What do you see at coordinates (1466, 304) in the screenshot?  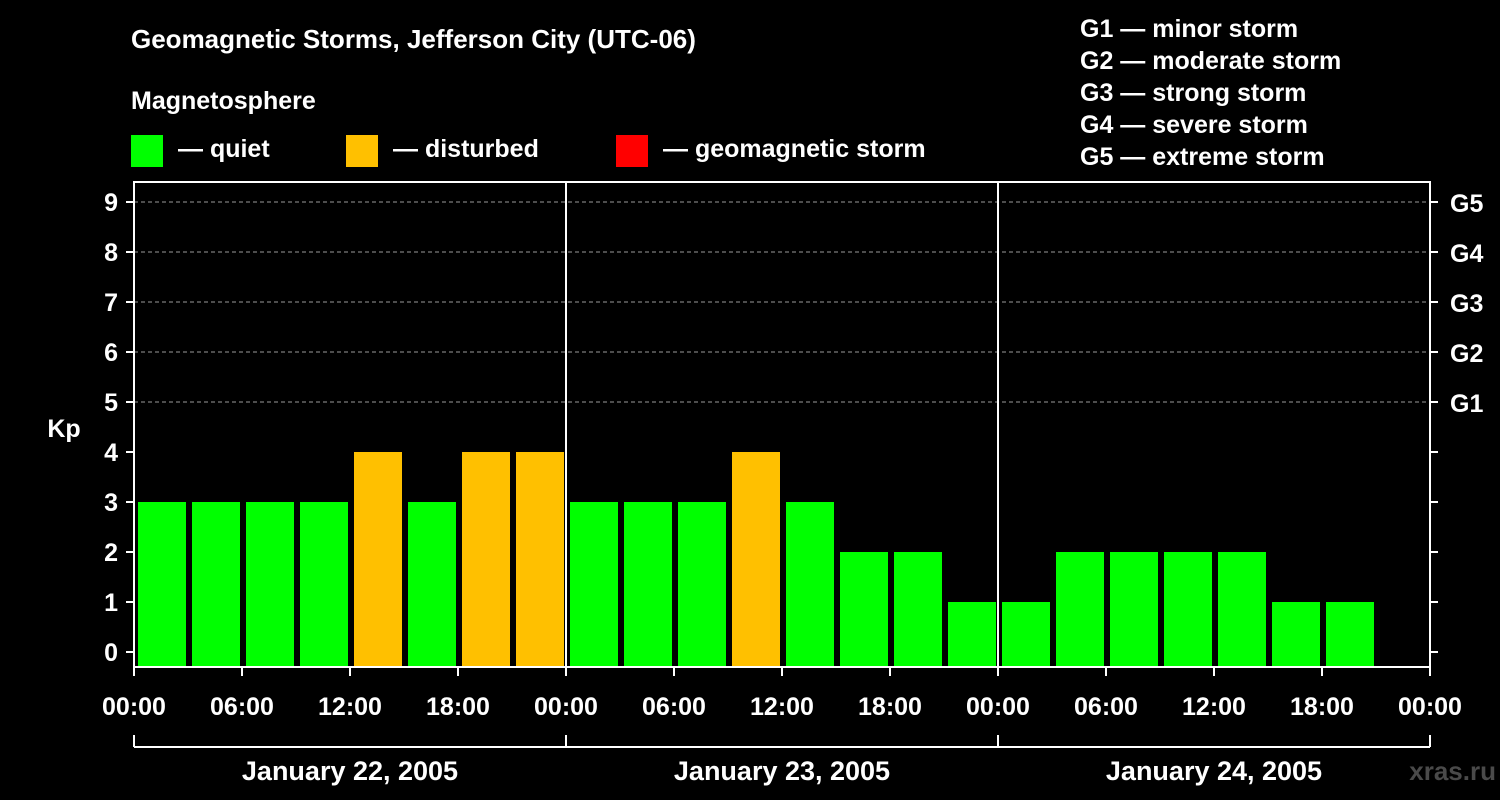 I see `g-scale-tick-label: G3` at bounding box center [1466, 304].